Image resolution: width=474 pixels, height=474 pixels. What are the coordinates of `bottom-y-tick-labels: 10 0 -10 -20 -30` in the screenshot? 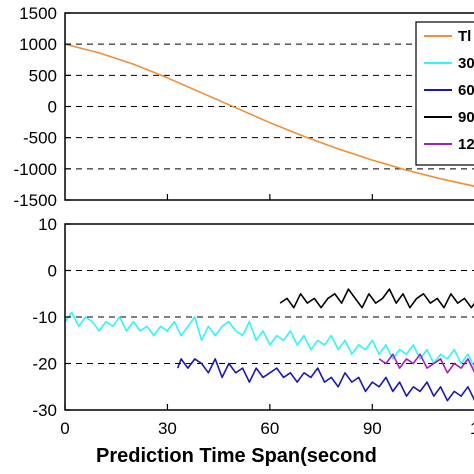 It's located at (51, 317).